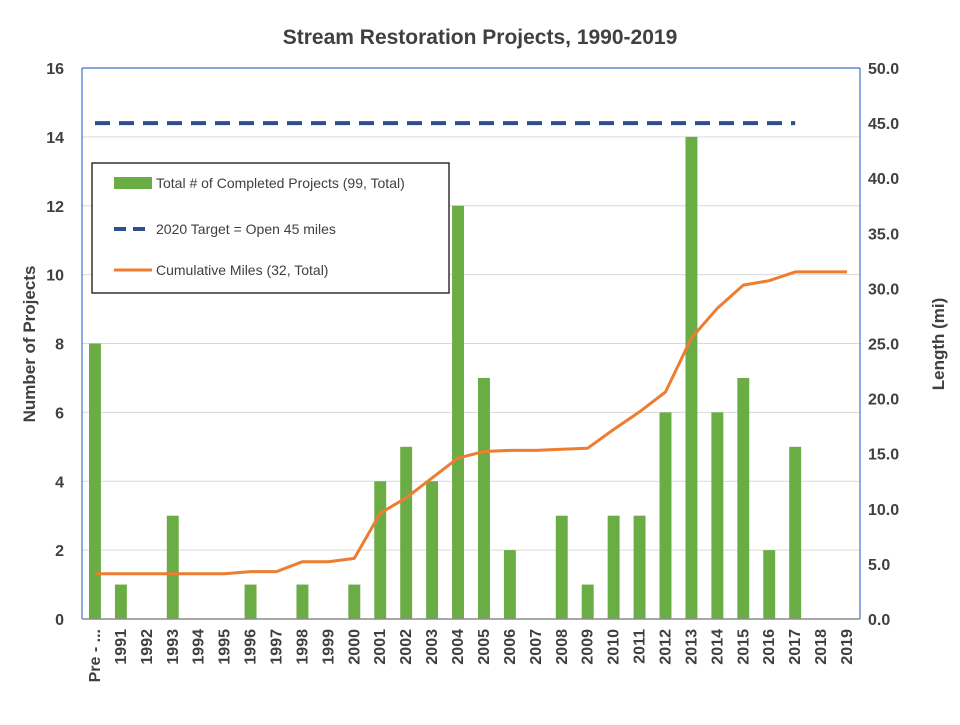 This screenshot has height=725, width=960. Describe the element at coordinates (133, 183) in the screenshot. I see `legend-swatch-projects` at that location.